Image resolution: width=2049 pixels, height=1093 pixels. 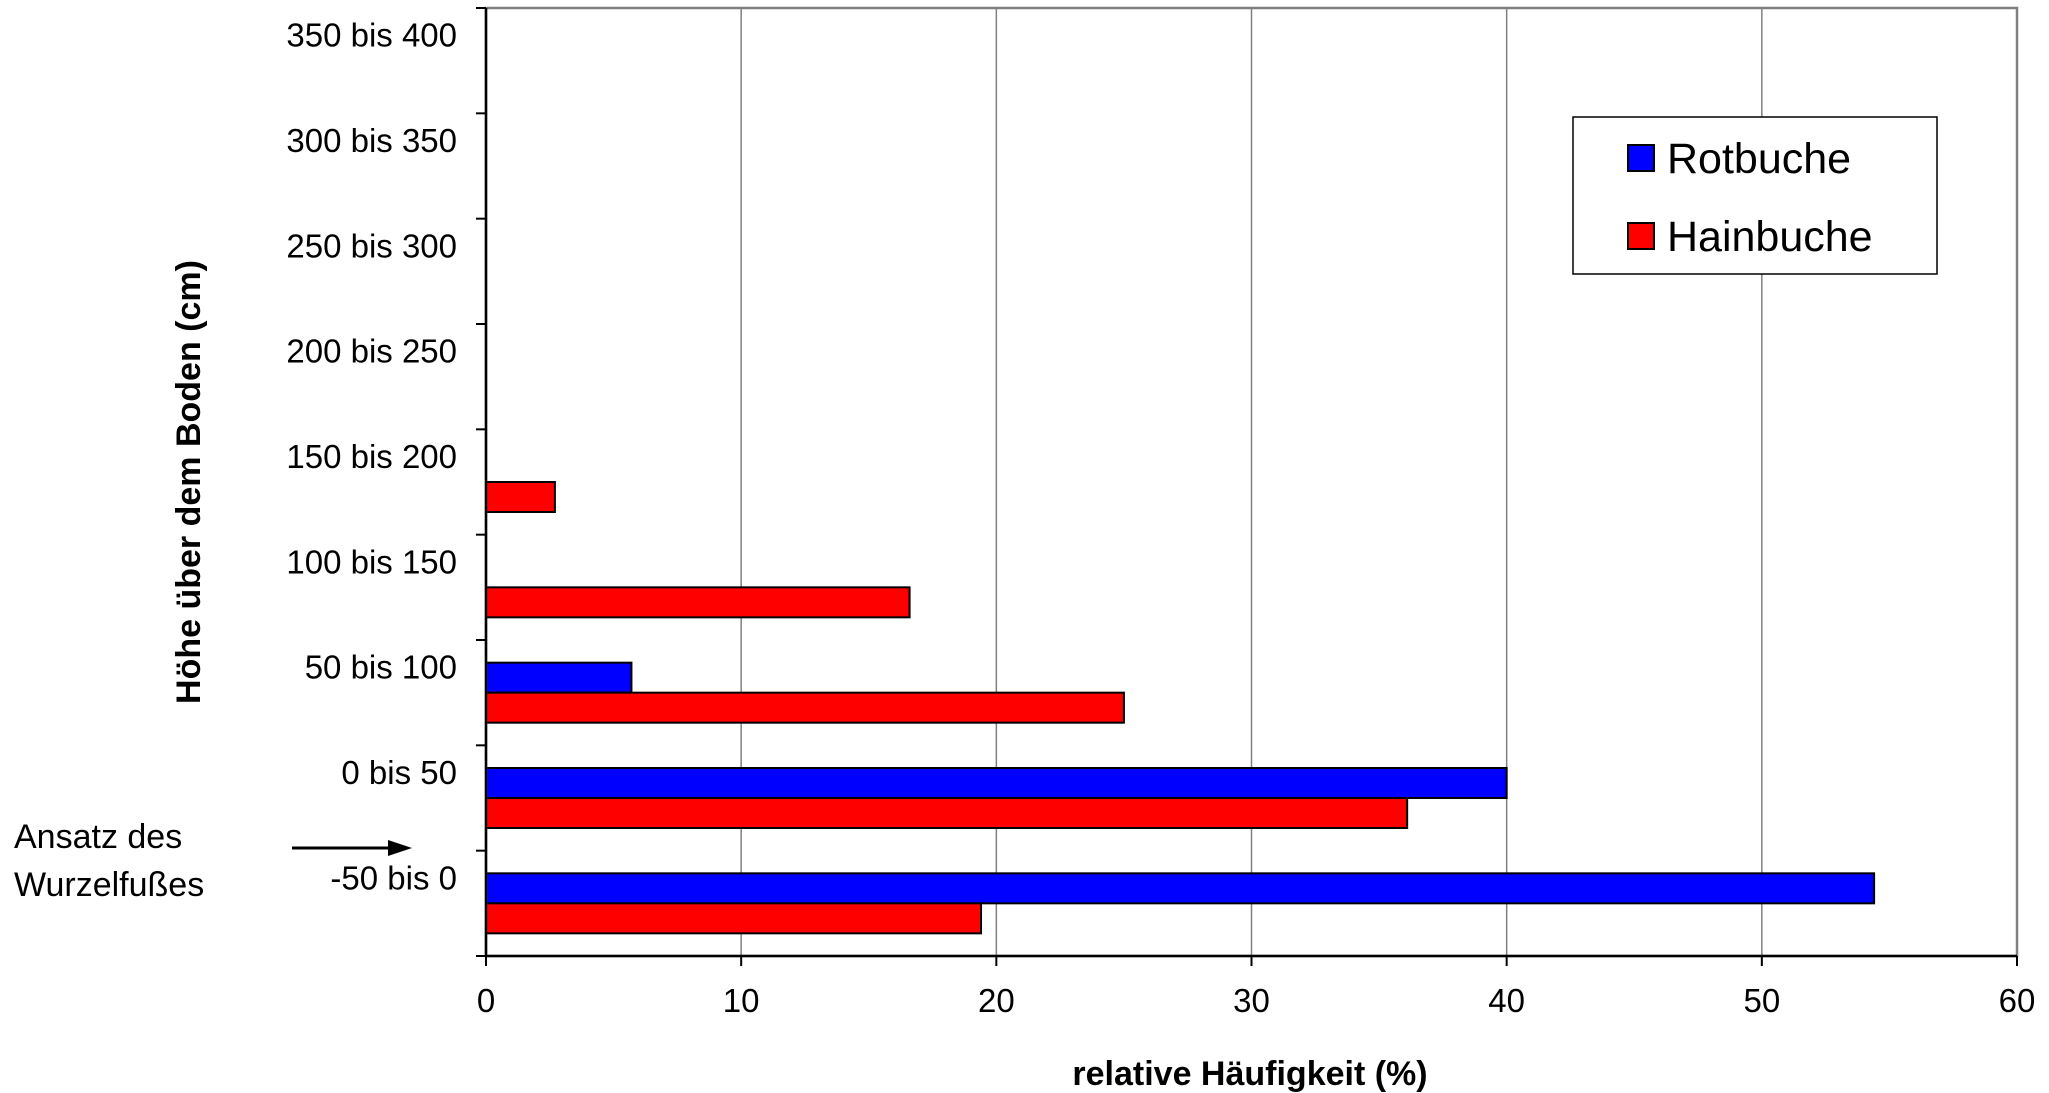 I want to click on y-tick-label: 300 bis 350, so click(x=371, y=140).